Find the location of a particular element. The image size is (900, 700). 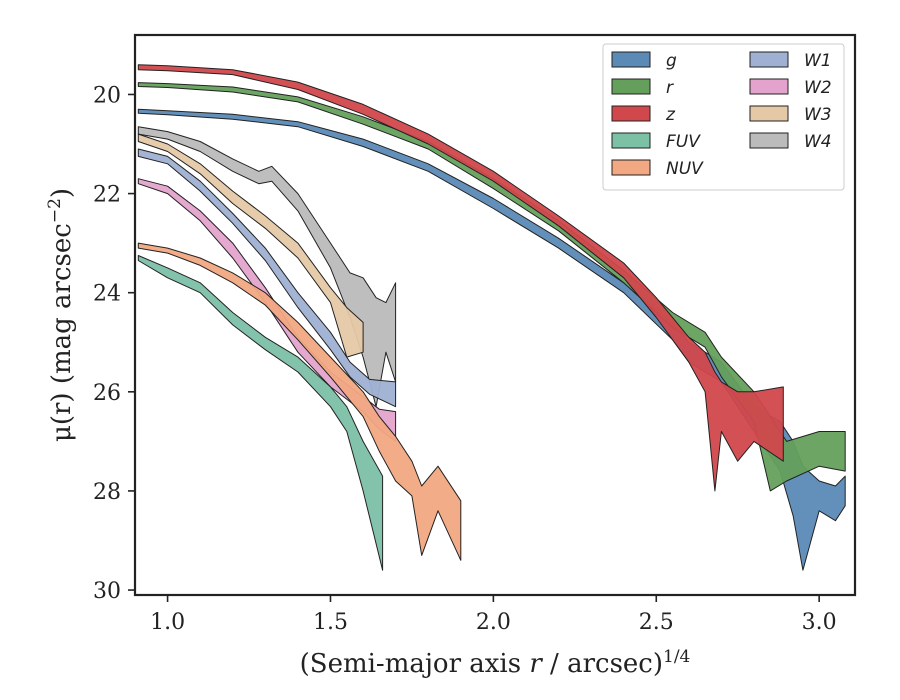

legend: grz FUV NUV W1 W2 W3 W4 is located at coordinates (723, 117).